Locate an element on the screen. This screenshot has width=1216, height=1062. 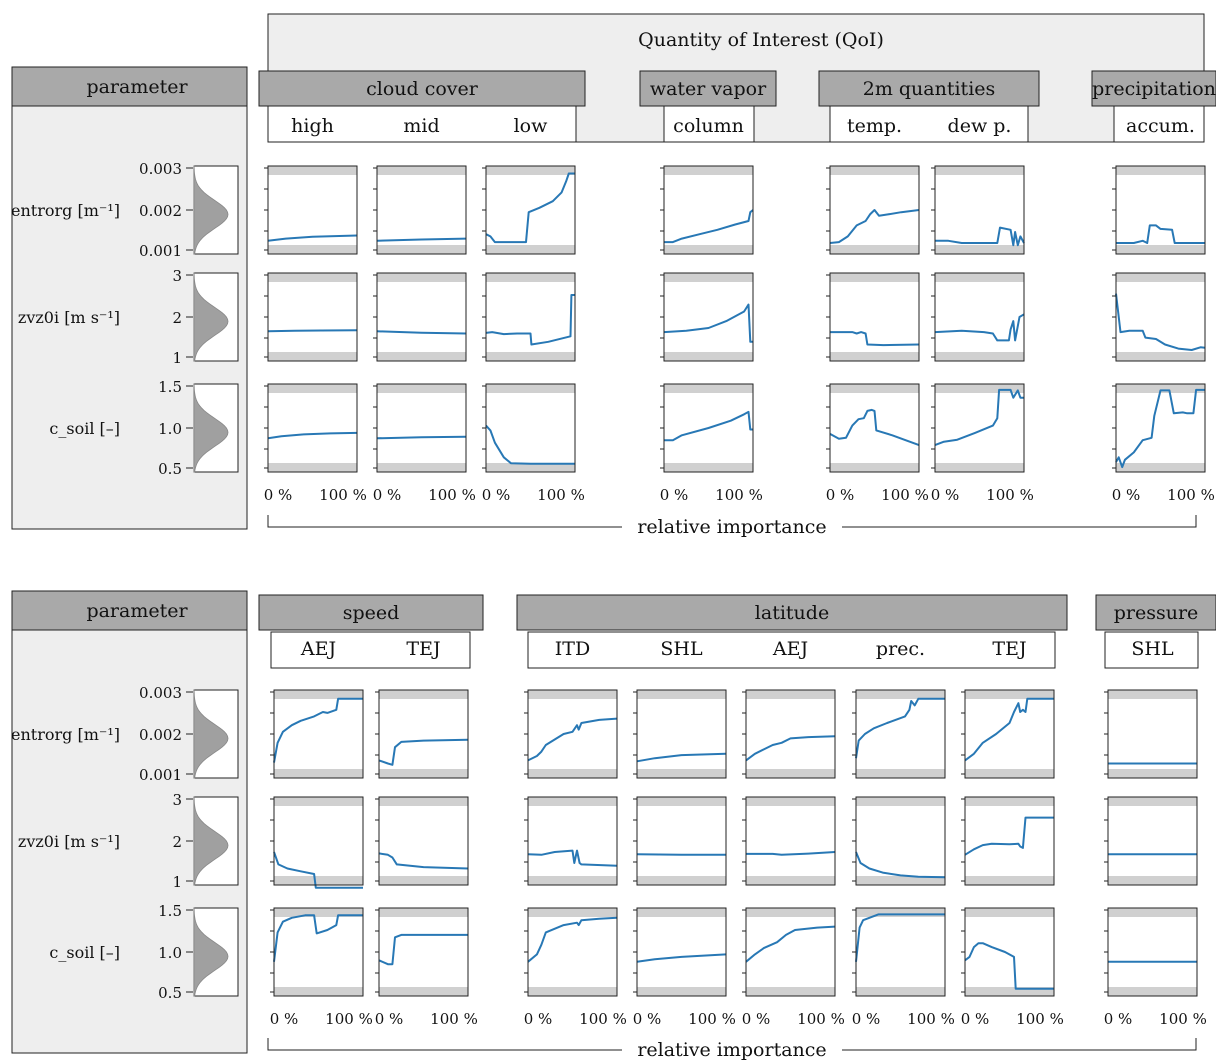
qoi-group-label: precipitation is located at coordinates (1154, 89).